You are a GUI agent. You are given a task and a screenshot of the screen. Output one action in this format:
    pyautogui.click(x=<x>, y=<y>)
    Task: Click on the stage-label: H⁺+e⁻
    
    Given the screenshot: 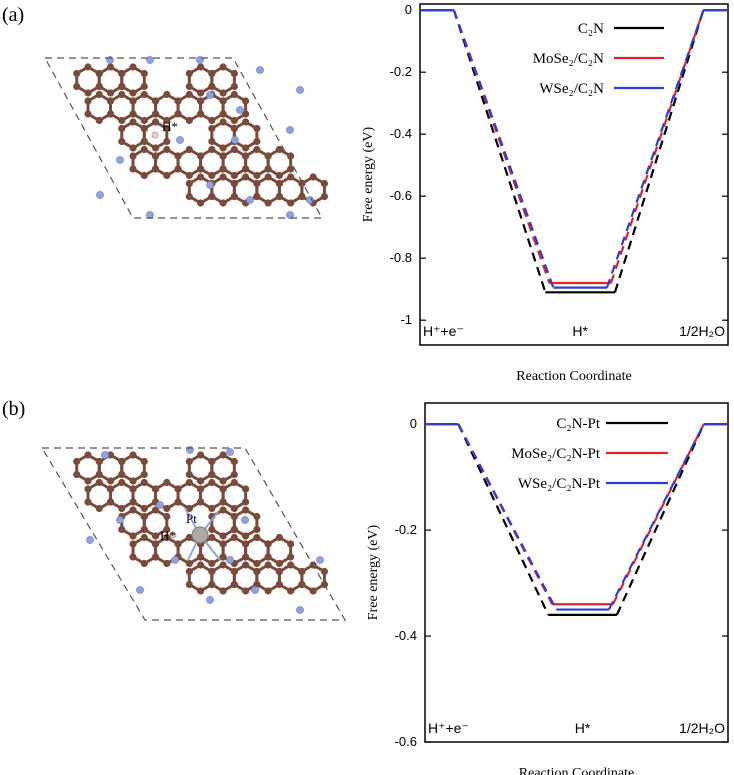 What is the action you would take?
    pyautogui.click(x=443, y=331)
    